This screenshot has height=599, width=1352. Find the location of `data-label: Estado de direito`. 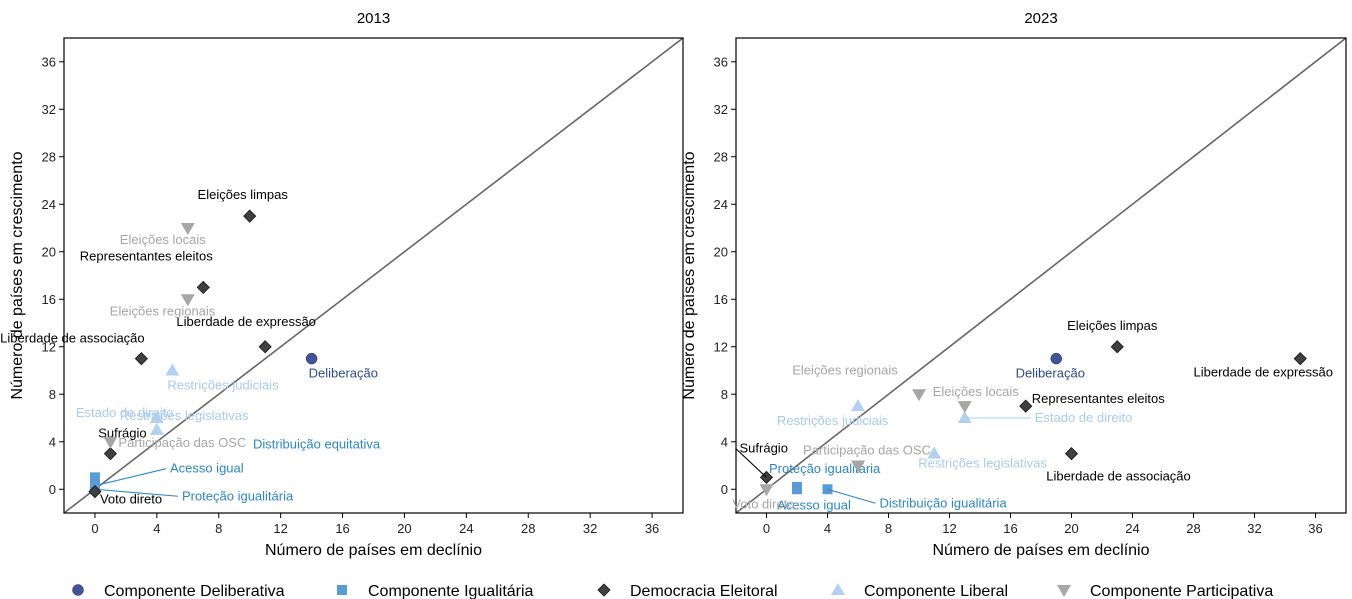

data-label: Estado de direito is located at coordinates (125, 412).